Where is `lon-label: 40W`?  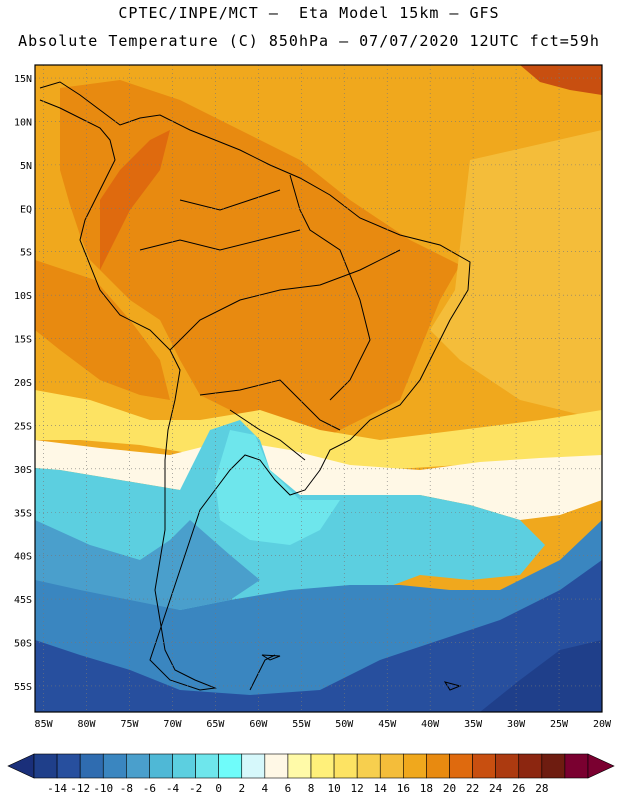
lon-label: 40W is located at coordinates (430, 724).